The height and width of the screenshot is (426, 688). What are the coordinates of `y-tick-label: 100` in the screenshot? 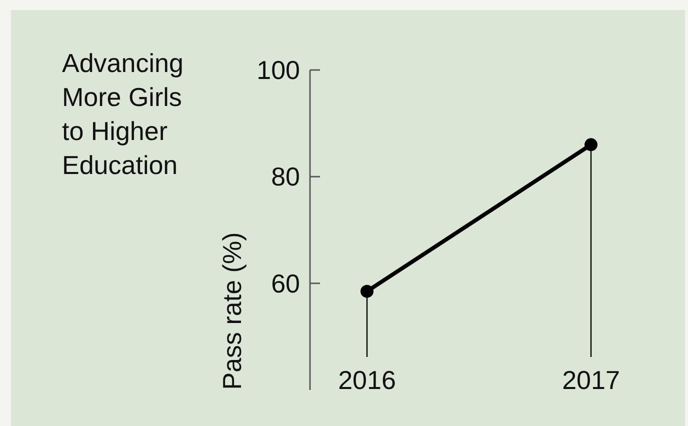 It's located at (278, 70).